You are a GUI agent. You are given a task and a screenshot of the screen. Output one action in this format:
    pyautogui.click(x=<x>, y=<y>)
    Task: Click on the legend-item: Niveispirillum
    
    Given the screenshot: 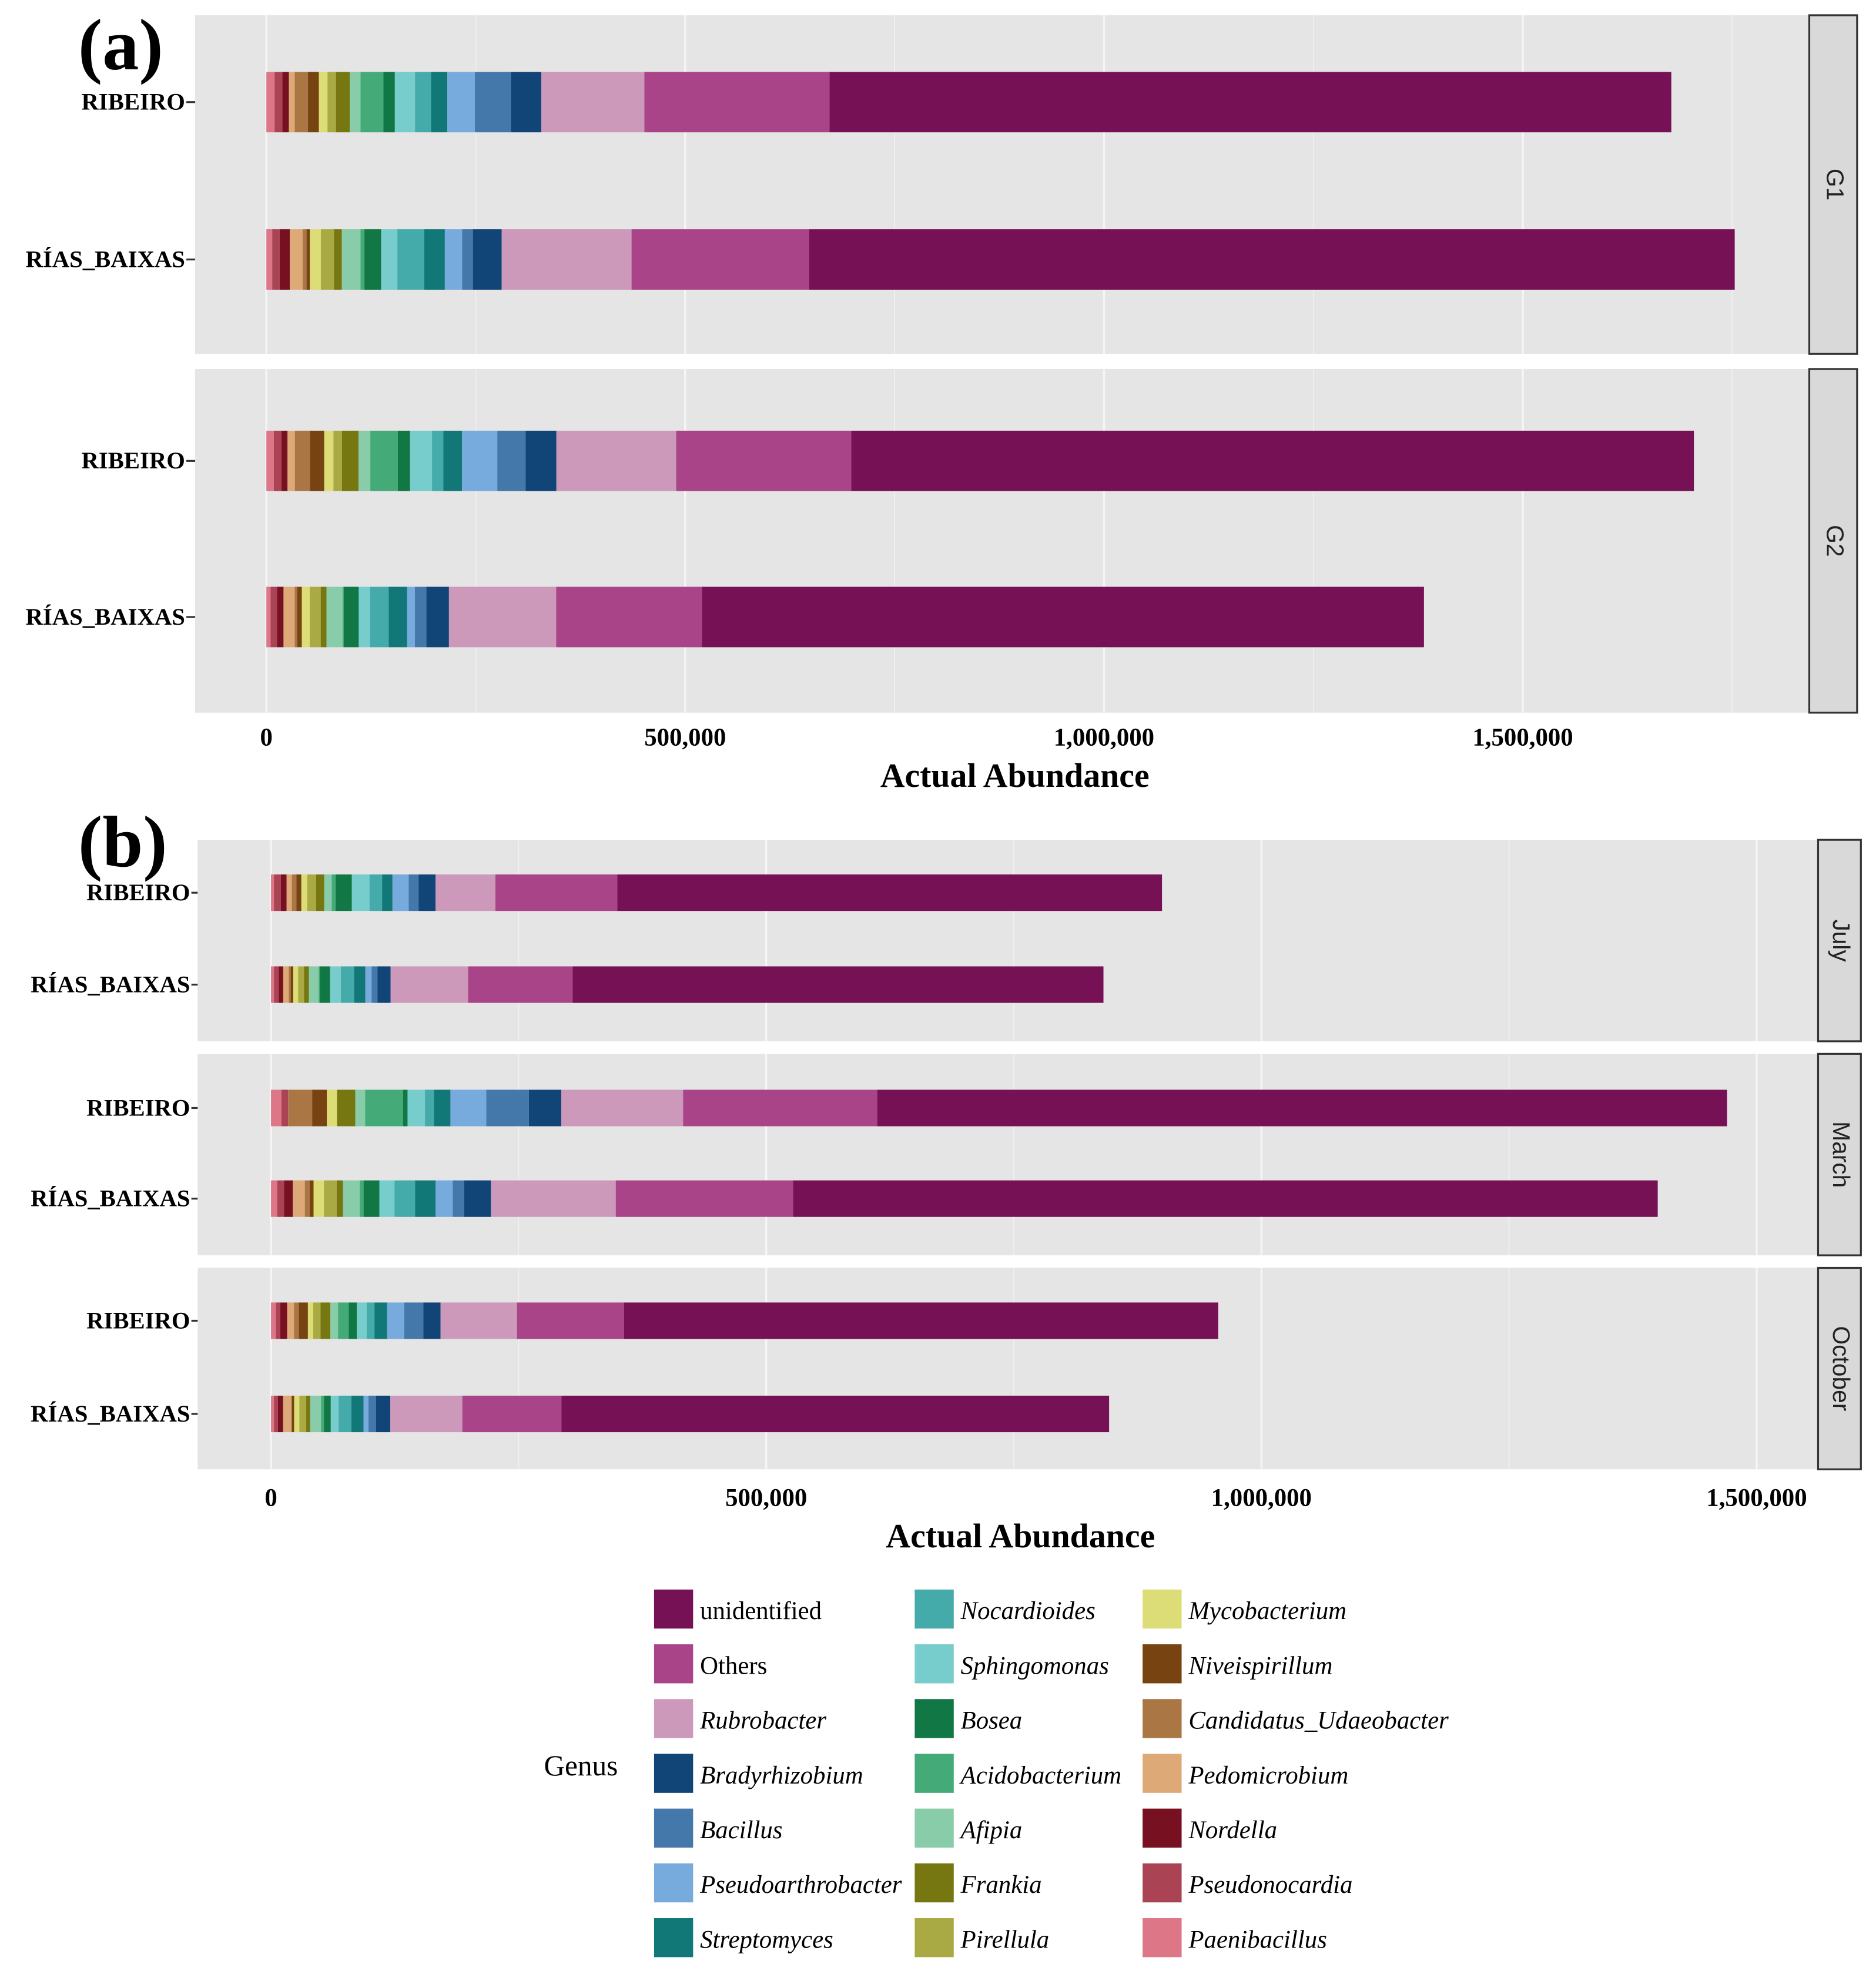 What is the action you would take?
    pyautogui.click(x=1237, y=1664)
    